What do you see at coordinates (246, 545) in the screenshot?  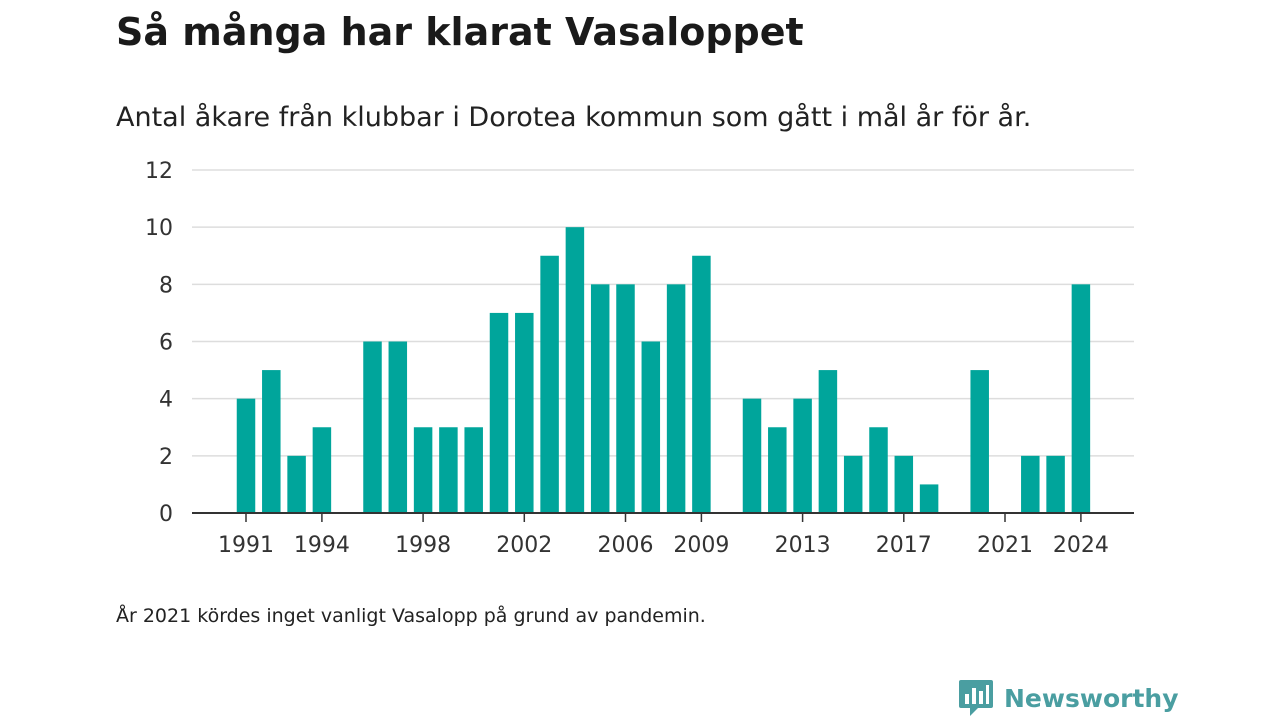 I see `x-tick-label: 1991` at bounding box center [246, 545].